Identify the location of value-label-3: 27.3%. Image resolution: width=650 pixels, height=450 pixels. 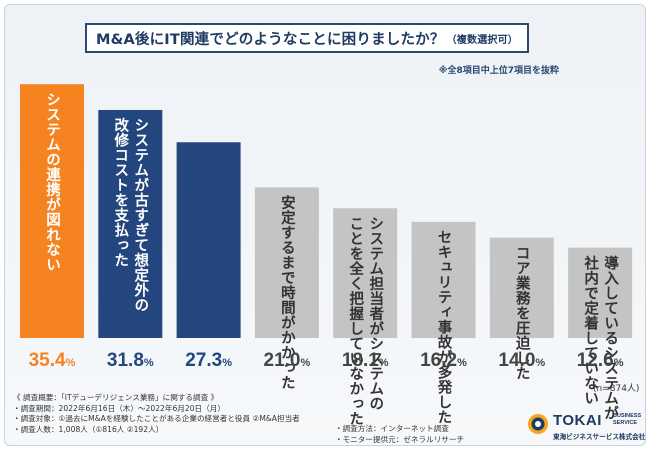
(208, 360).